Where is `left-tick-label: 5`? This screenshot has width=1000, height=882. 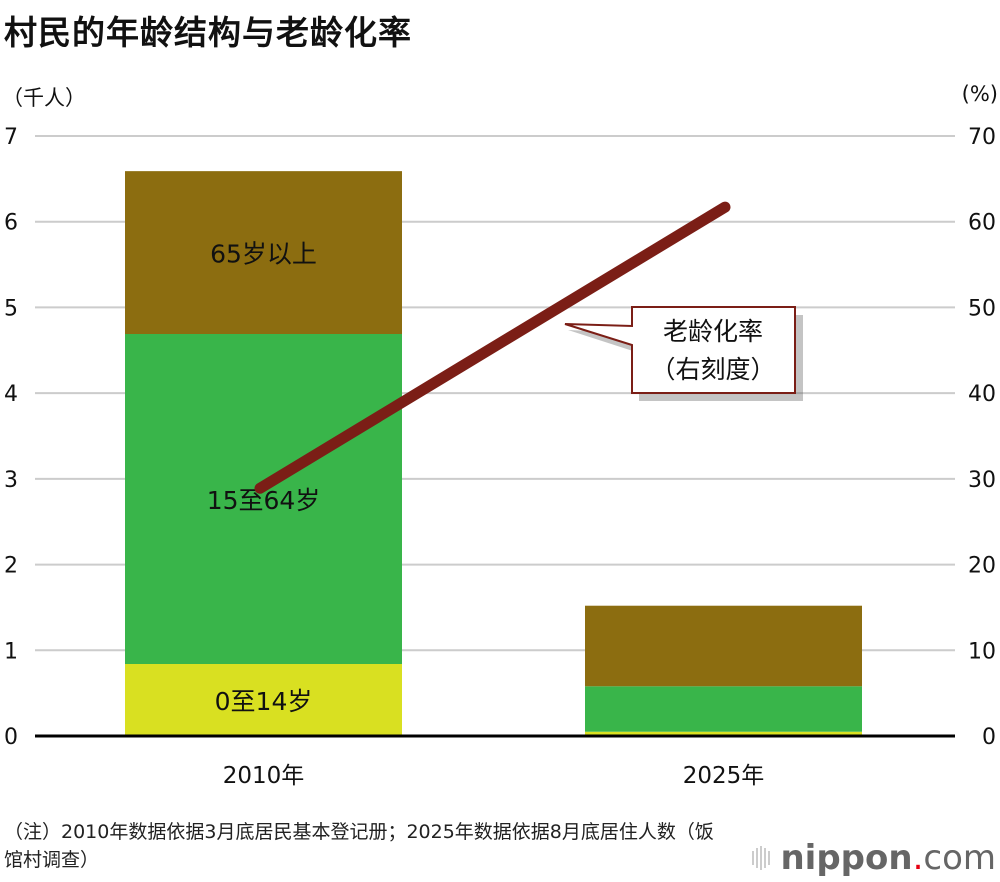
left-tick-label: 5 is located at coordinates (11, 308).